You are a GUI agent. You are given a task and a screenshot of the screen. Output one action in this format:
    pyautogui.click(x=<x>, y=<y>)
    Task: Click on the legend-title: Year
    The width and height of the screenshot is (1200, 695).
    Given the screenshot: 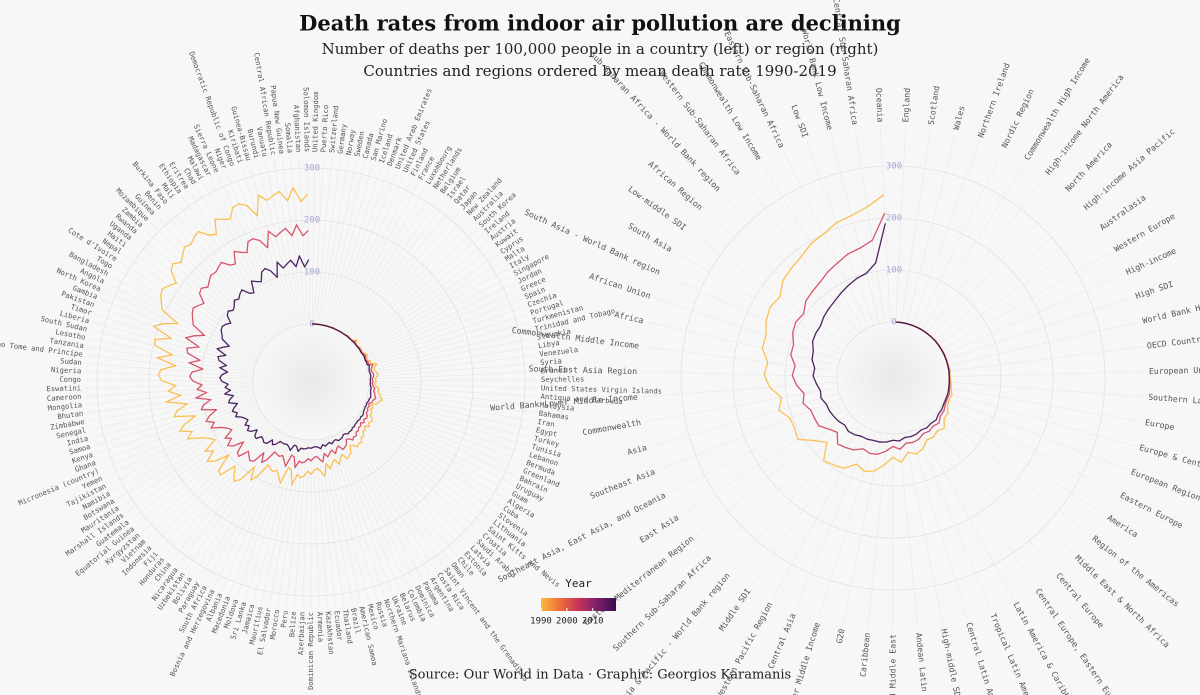 What is the action you would take?
    pyautogui.click(x=578, y=583)
    